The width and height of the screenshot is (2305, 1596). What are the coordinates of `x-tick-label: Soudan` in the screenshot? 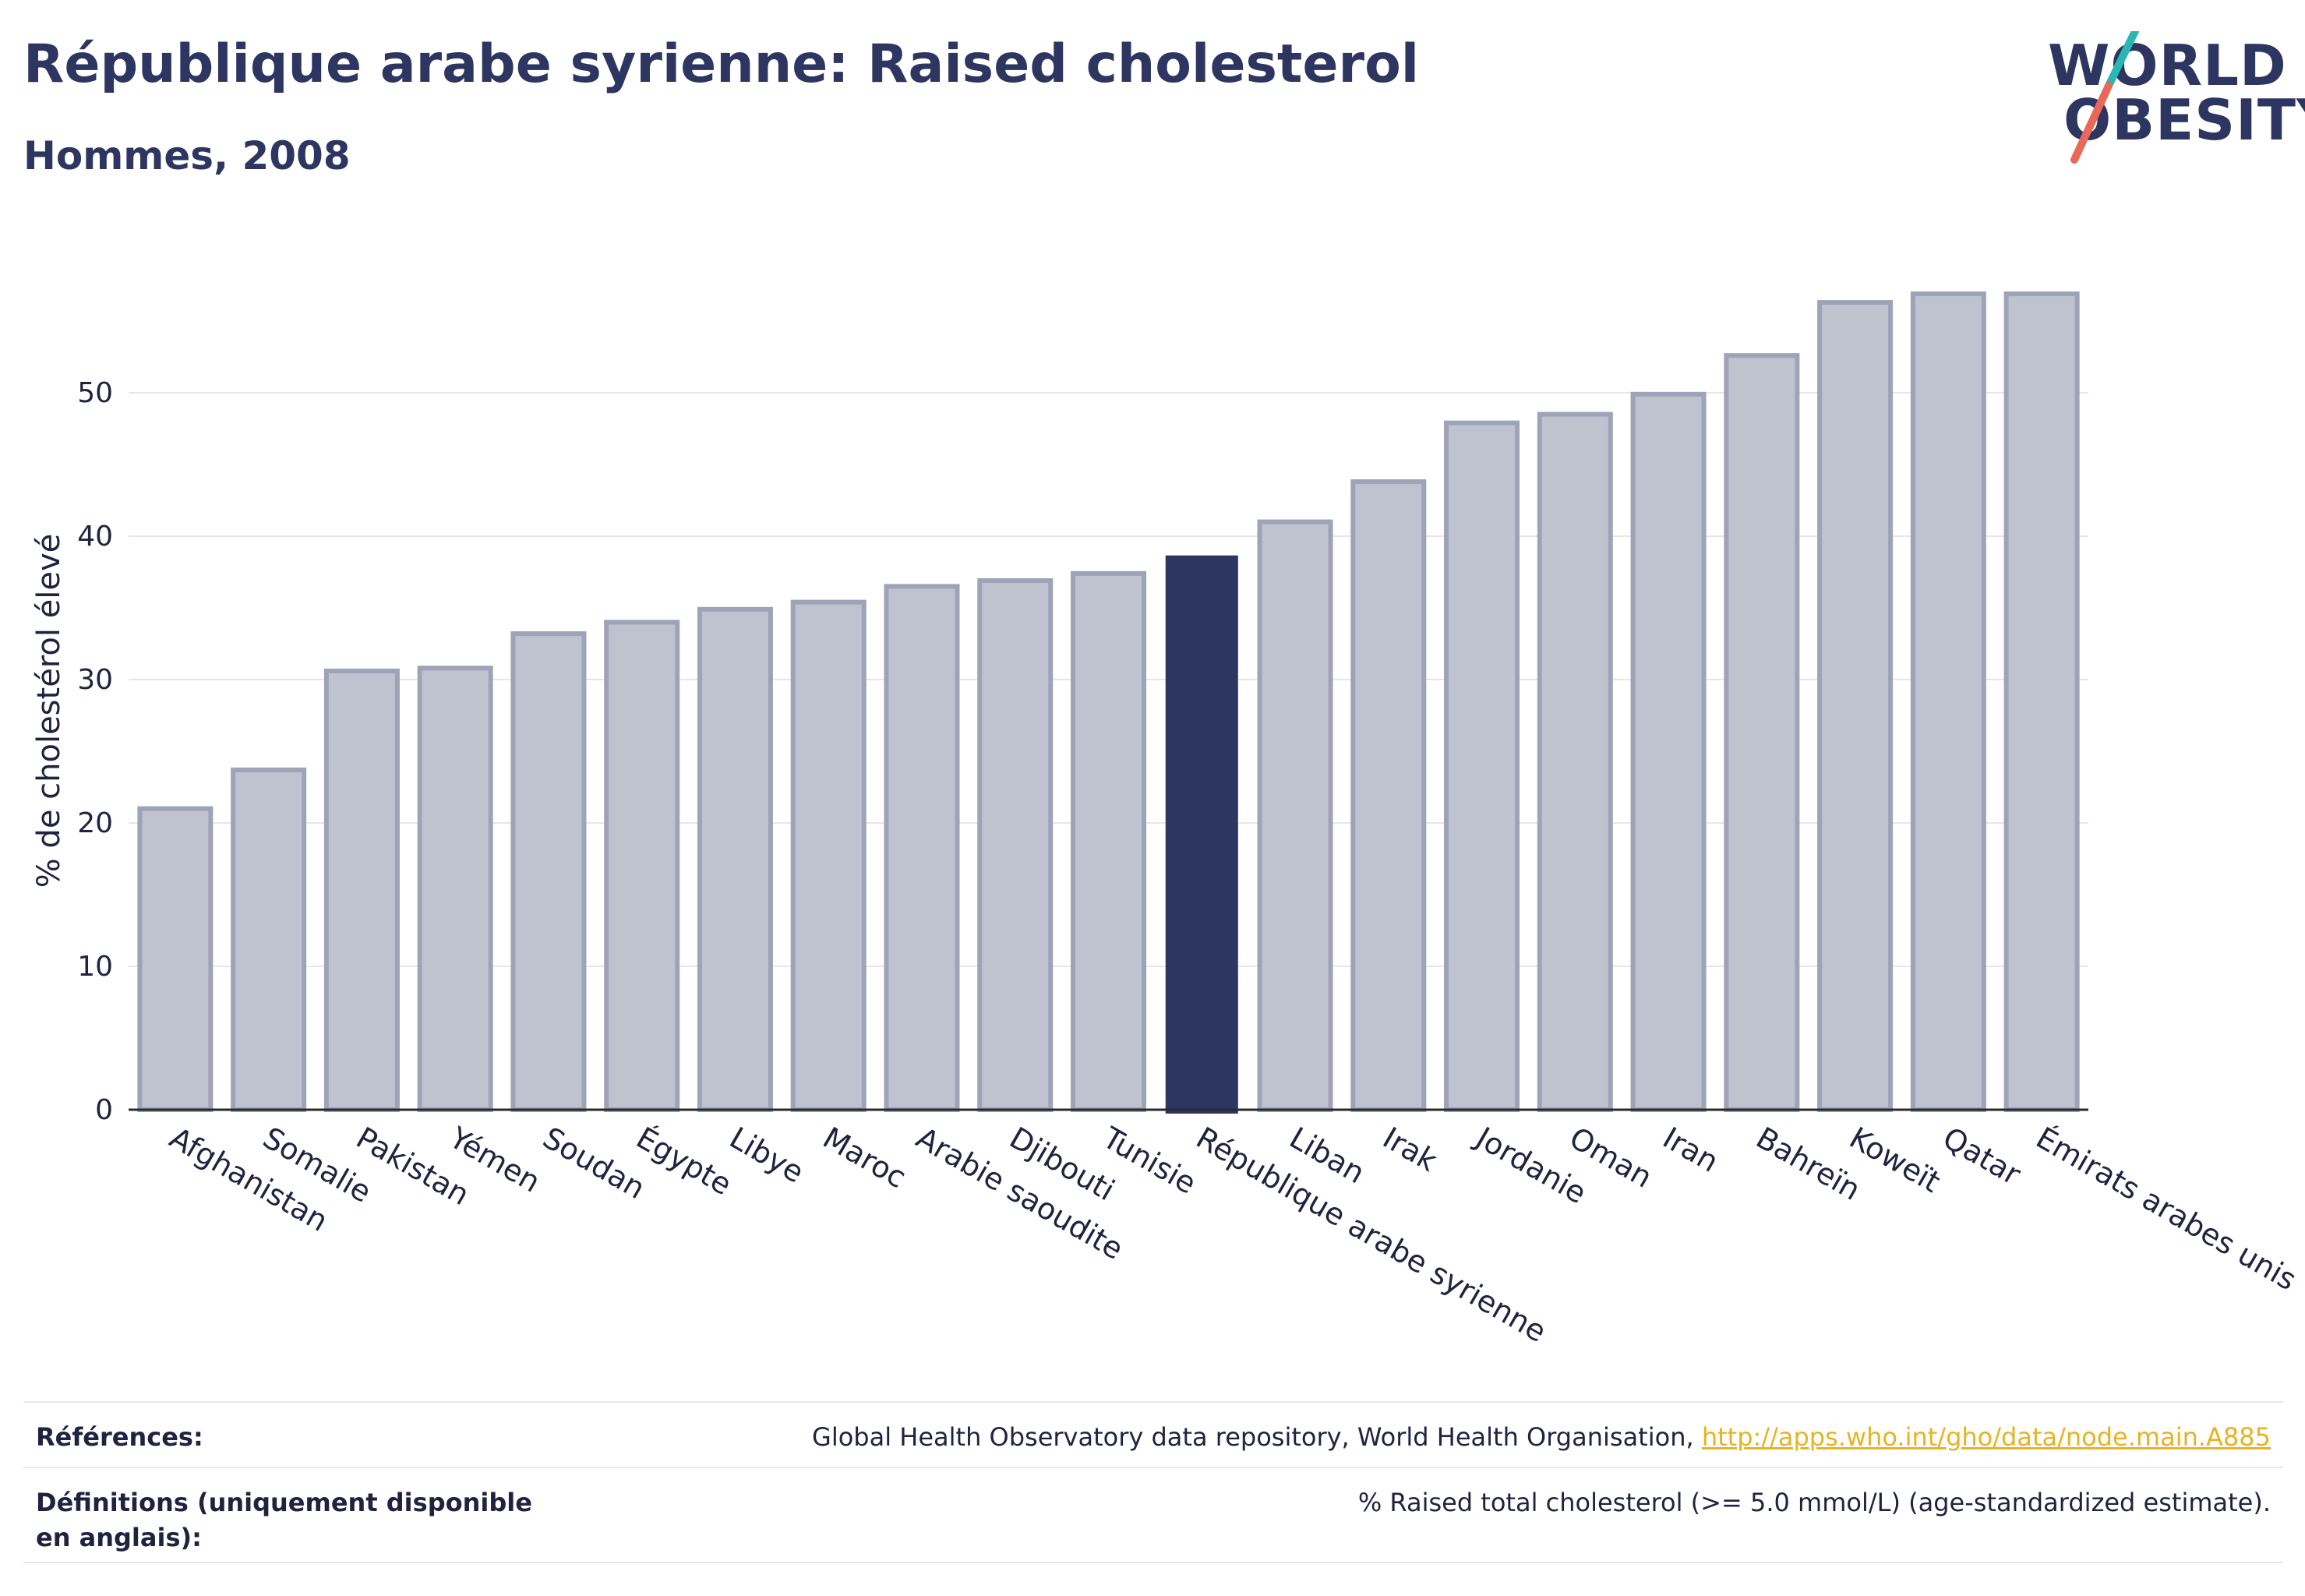 It's located at (594, 1163).